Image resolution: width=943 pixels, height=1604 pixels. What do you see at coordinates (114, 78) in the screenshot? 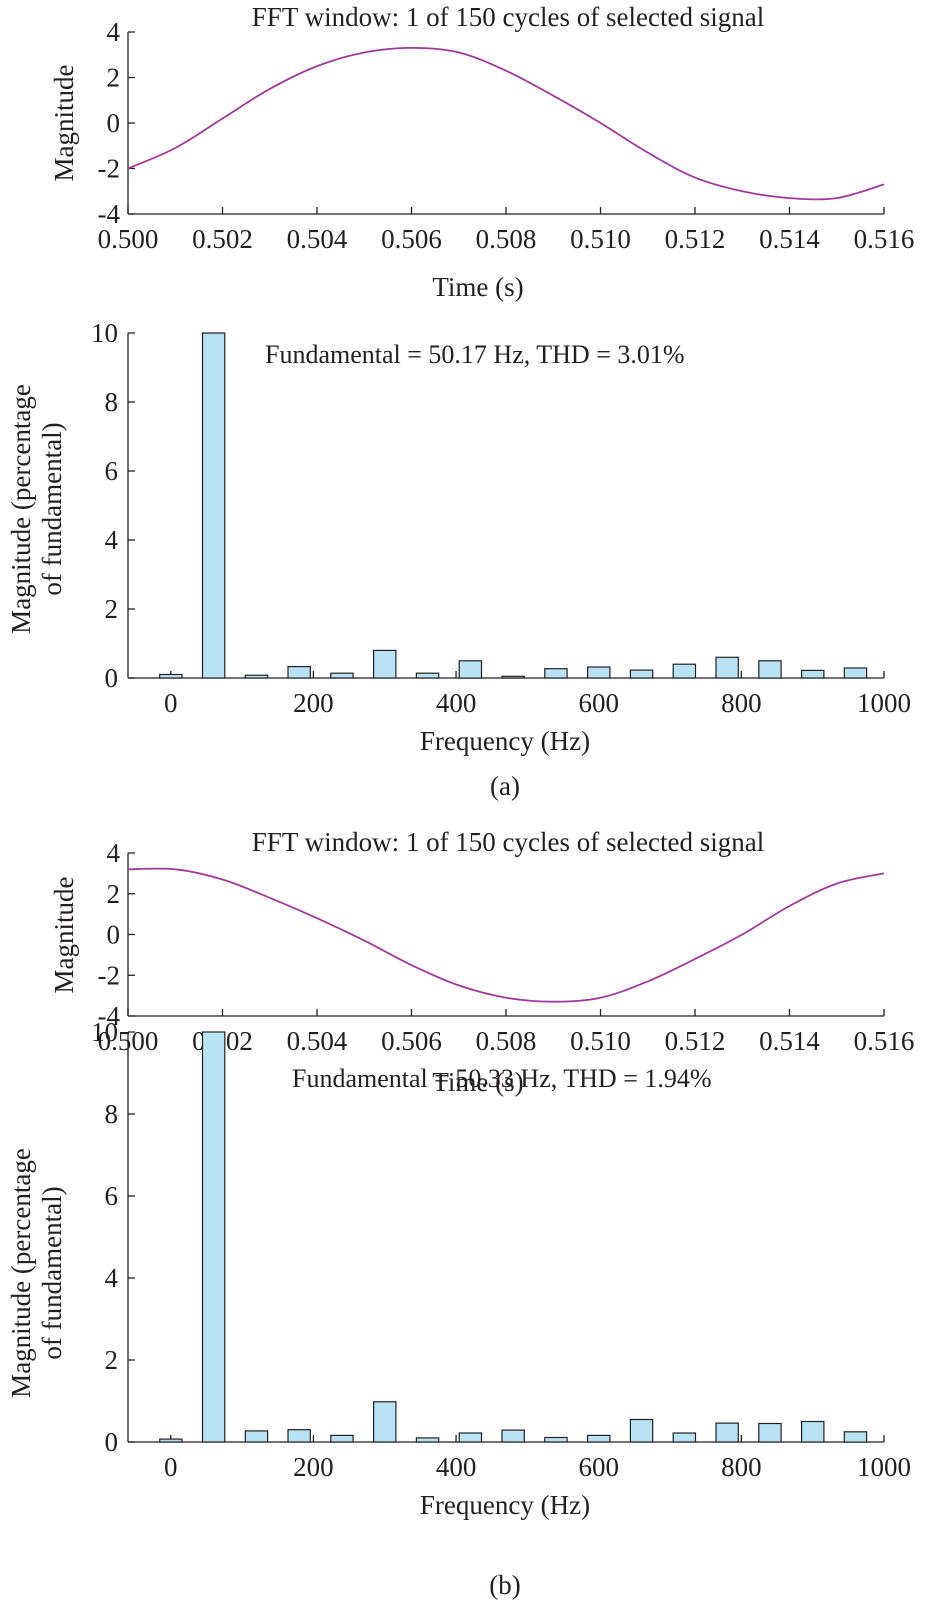
I see `panel-a-time-ytick-label: 2` at bounding box center [114, 78].